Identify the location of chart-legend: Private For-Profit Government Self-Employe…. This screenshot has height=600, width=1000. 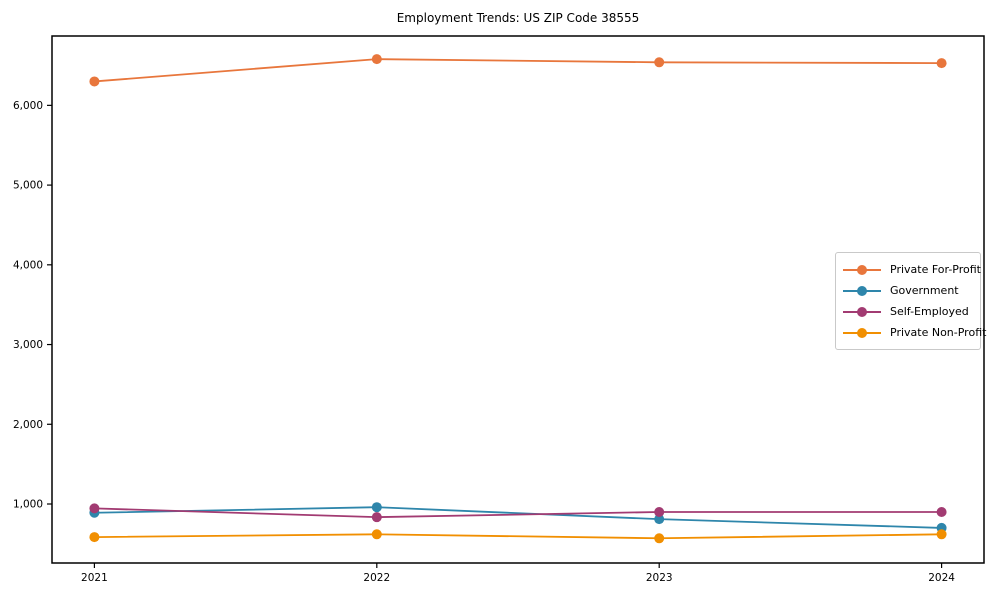
(910, 301).